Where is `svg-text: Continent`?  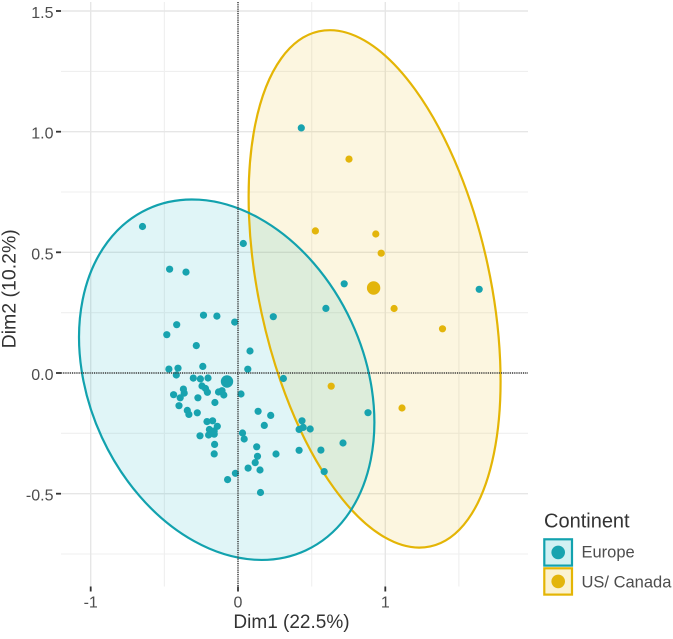
svg-text: Continent is located at coordinates (587, 522).